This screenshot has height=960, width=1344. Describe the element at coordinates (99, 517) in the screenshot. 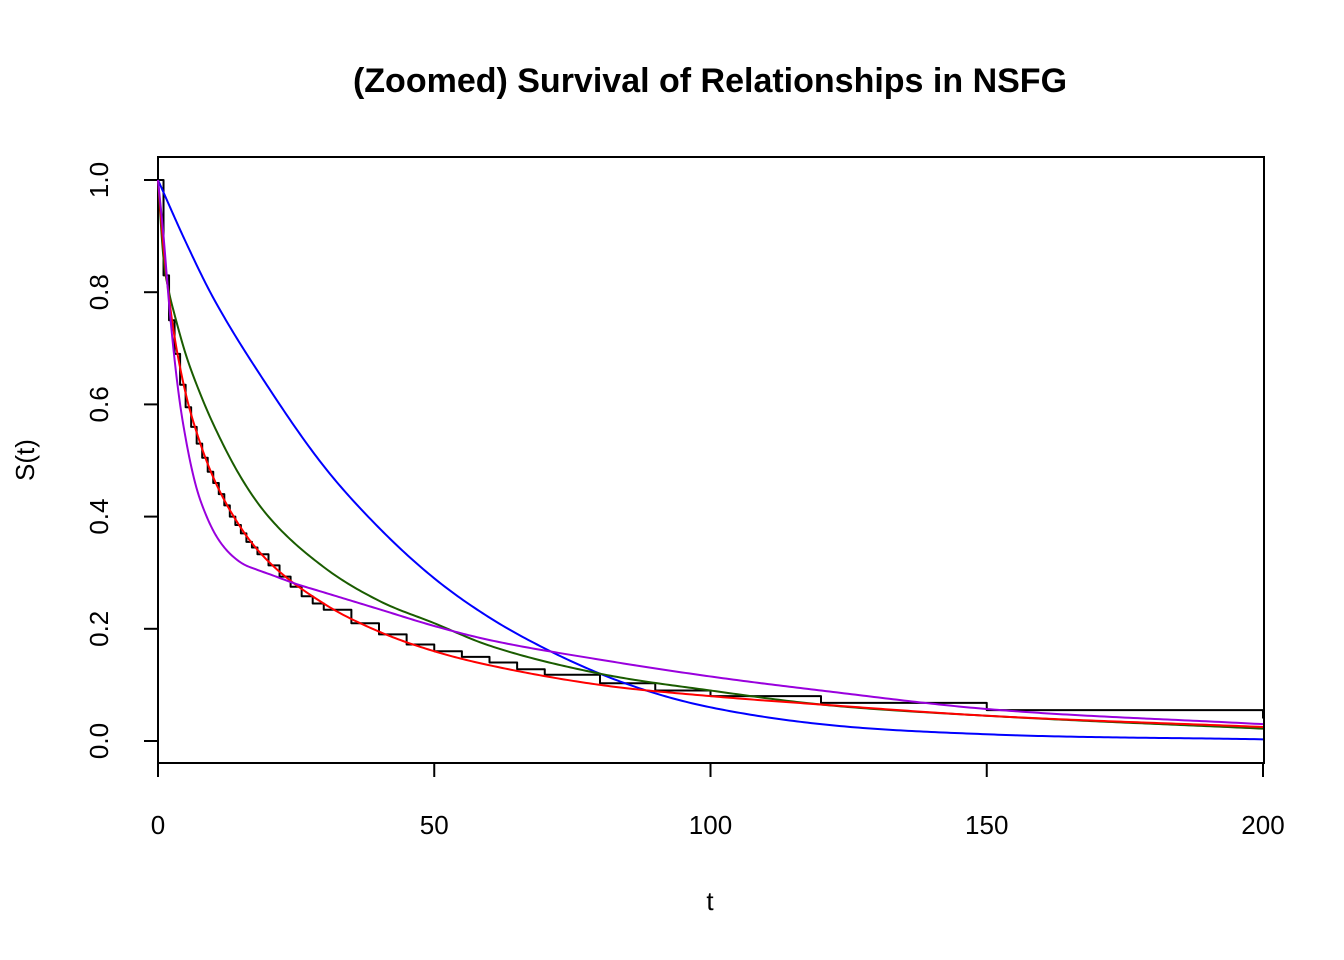

I see `y-tick-label: 0.4` at that location.